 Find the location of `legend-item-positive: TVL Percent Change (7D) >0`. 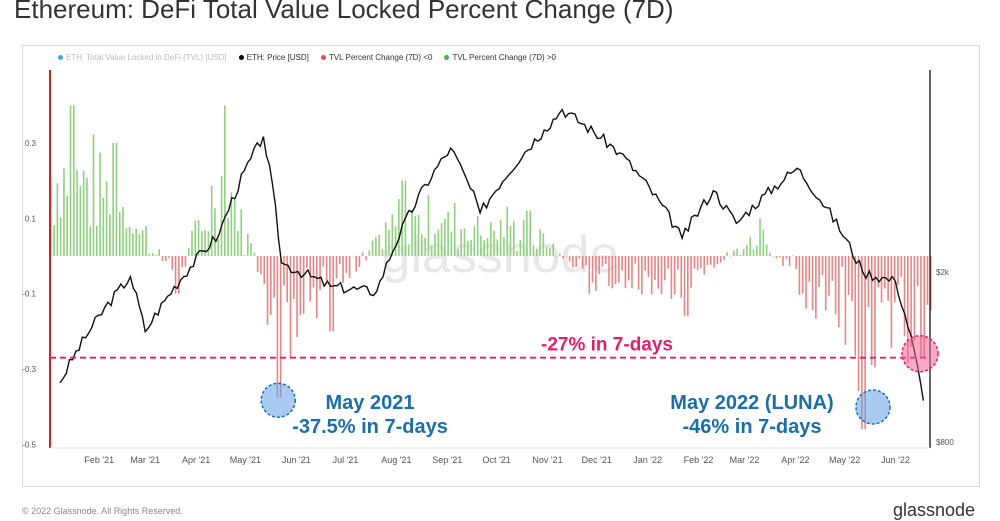

legend-item-positive: TVL Percent Change (7D) >0 is located at coordinates (500, 57).